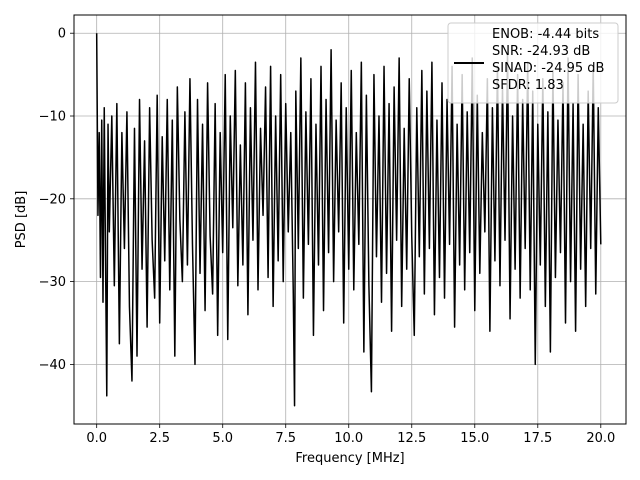 This screenshot has width=640, height=480. What do you see at coordinates (222, 438) in the screenshot?
I see `x-tick-label: 5.0` at bounding box center [222, 438].